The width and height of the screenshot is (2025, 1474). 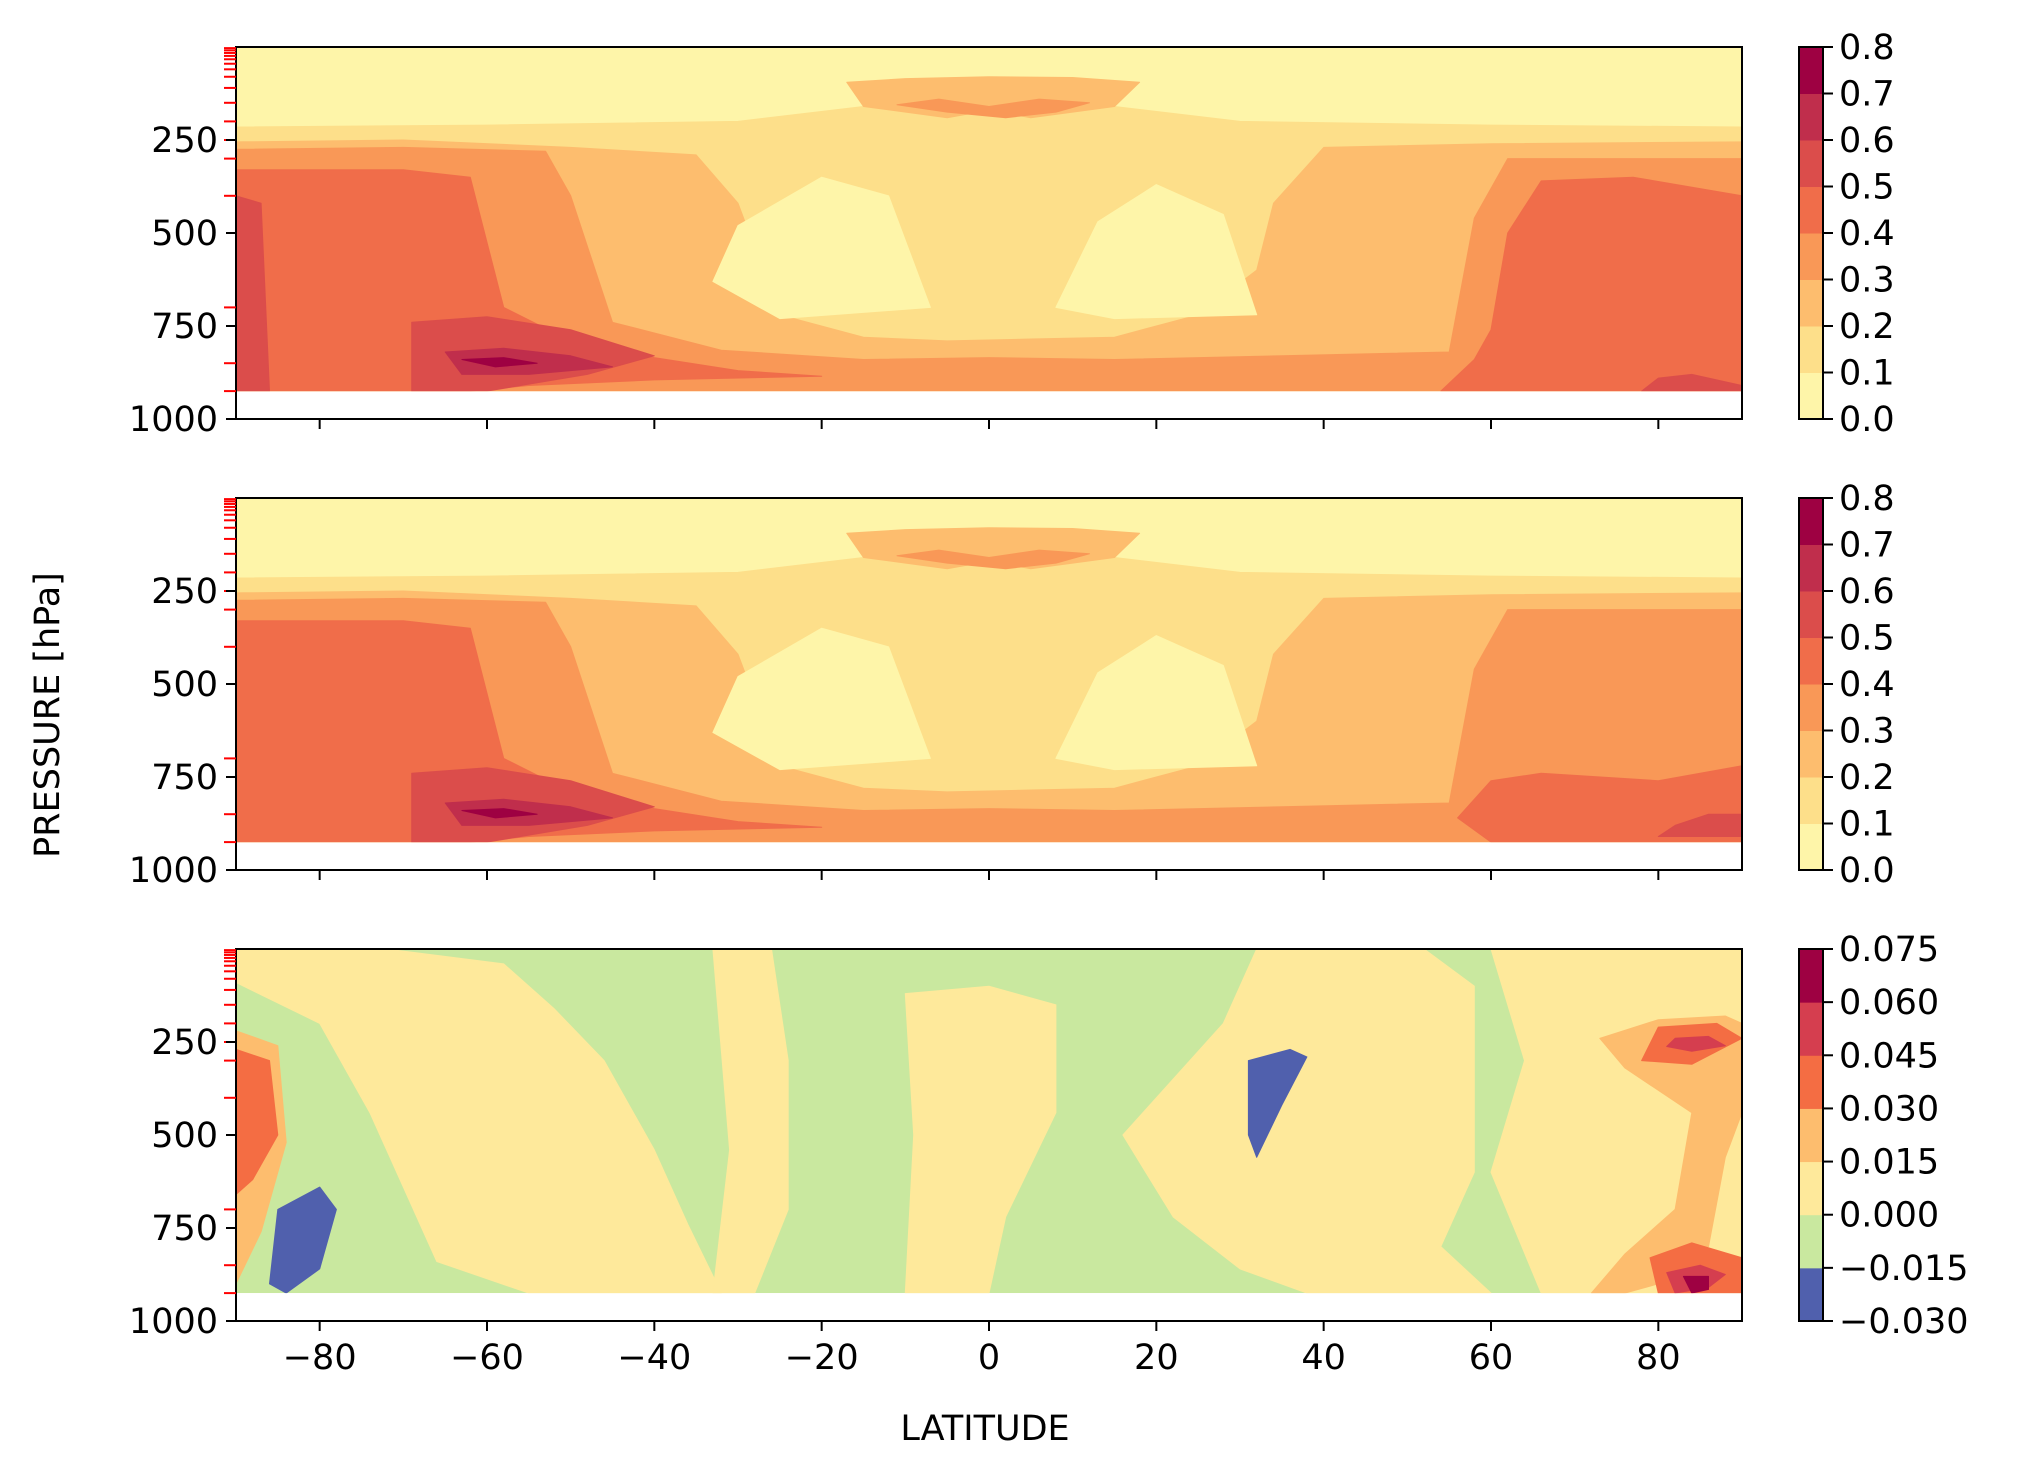 What do you see at coordinates (320, 1358) in the screenshot?
I see `x-tick-label: −80` at bounding box center [320, 1358].